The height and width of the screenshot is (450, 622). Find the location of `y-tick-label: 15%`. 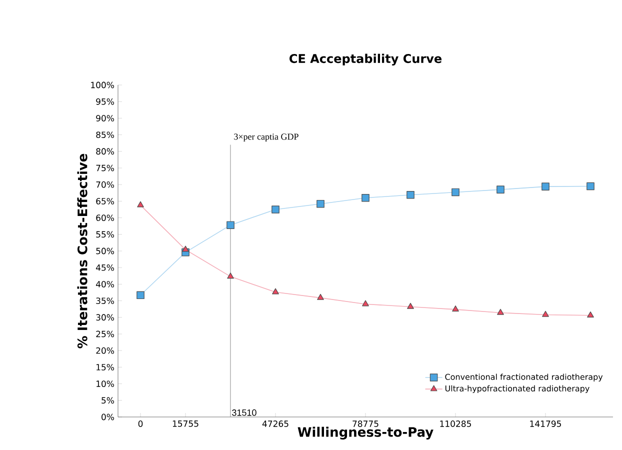

y-tick-label: 15% is located at coordinates (105, 367).